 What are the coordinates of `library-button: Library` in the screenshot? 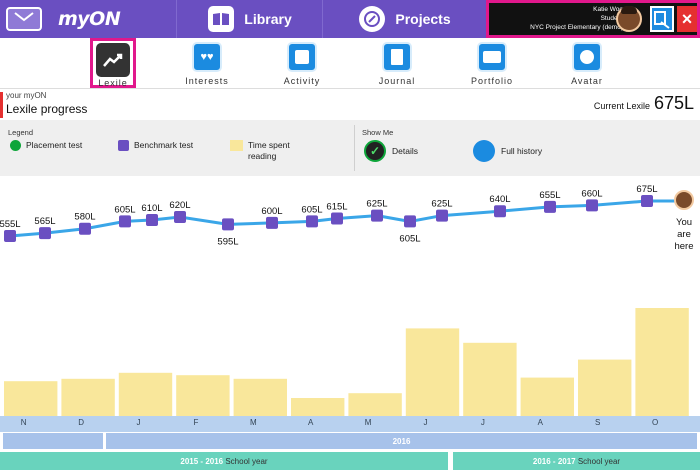 It's located at (249, 19).